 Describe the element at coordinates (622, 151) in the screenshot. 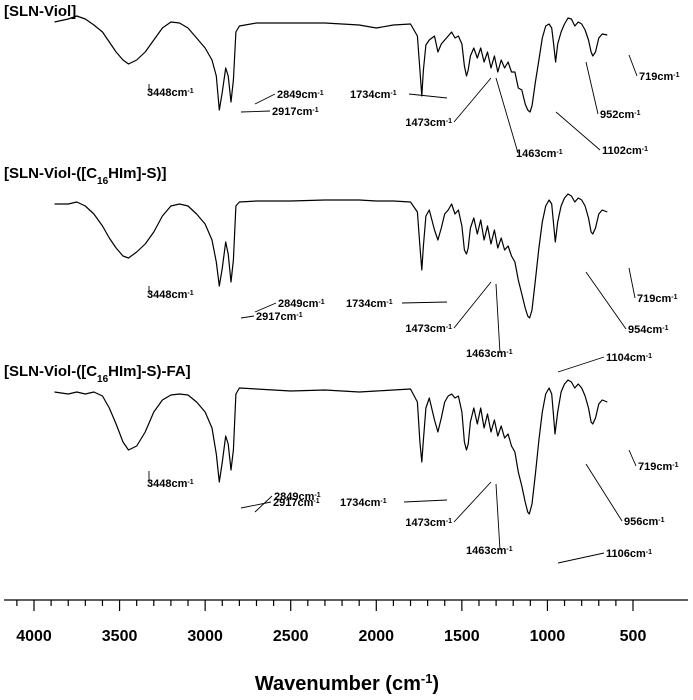

I see `peak-label-value: 1102cm` at that location.